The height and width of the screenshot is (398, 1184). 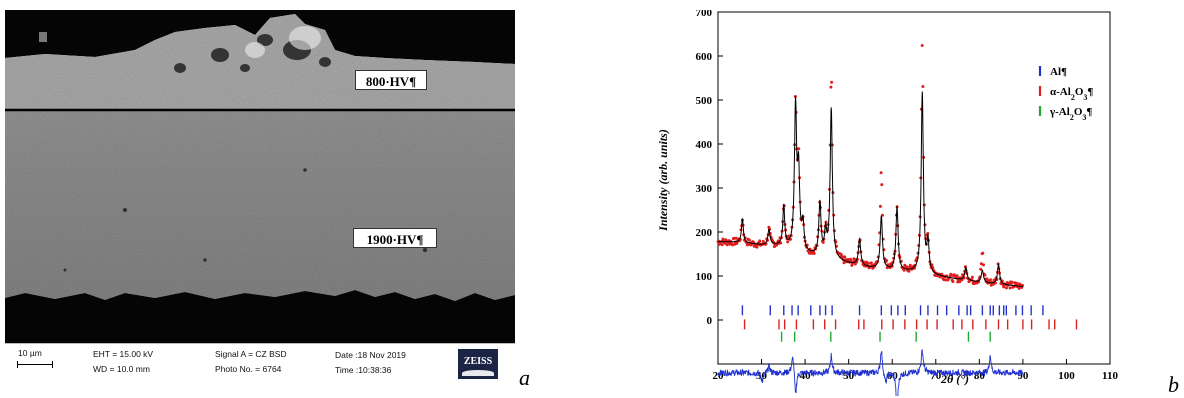 What do you see at coordinates (710, 321) in the screenshot?
I see `y-tick-label: 0` at bounding box center [710, 321].